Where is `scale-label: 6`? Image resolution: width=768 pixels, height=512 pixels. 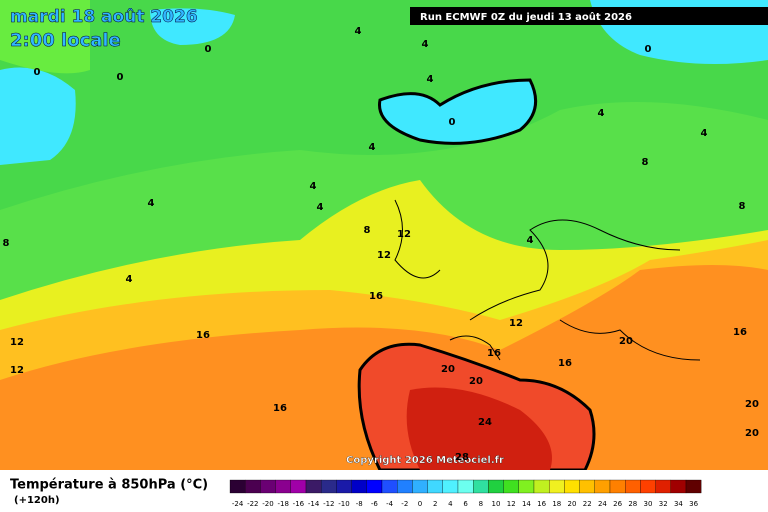 scale-label: 6 is located at coordinates (465, 504).